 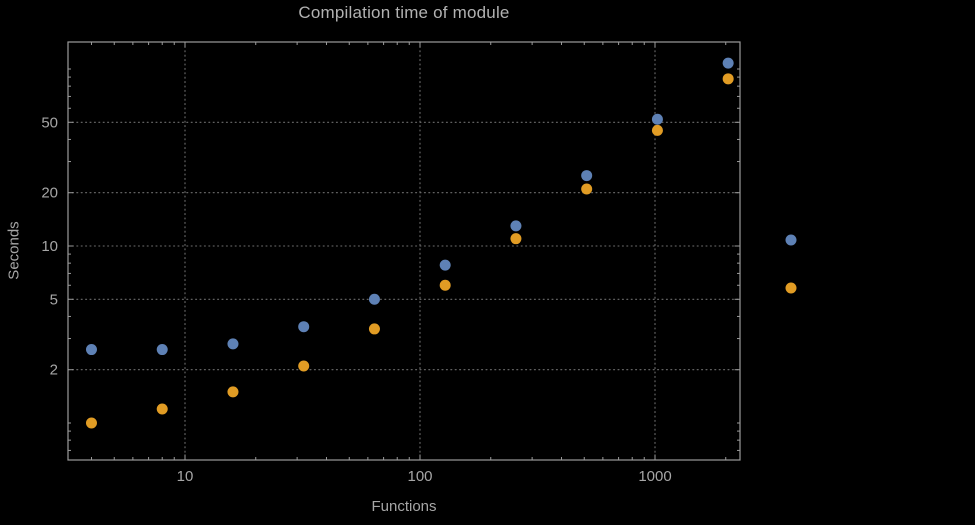 I want to click on x-tick-label: 10, so click(x=185, y=476).